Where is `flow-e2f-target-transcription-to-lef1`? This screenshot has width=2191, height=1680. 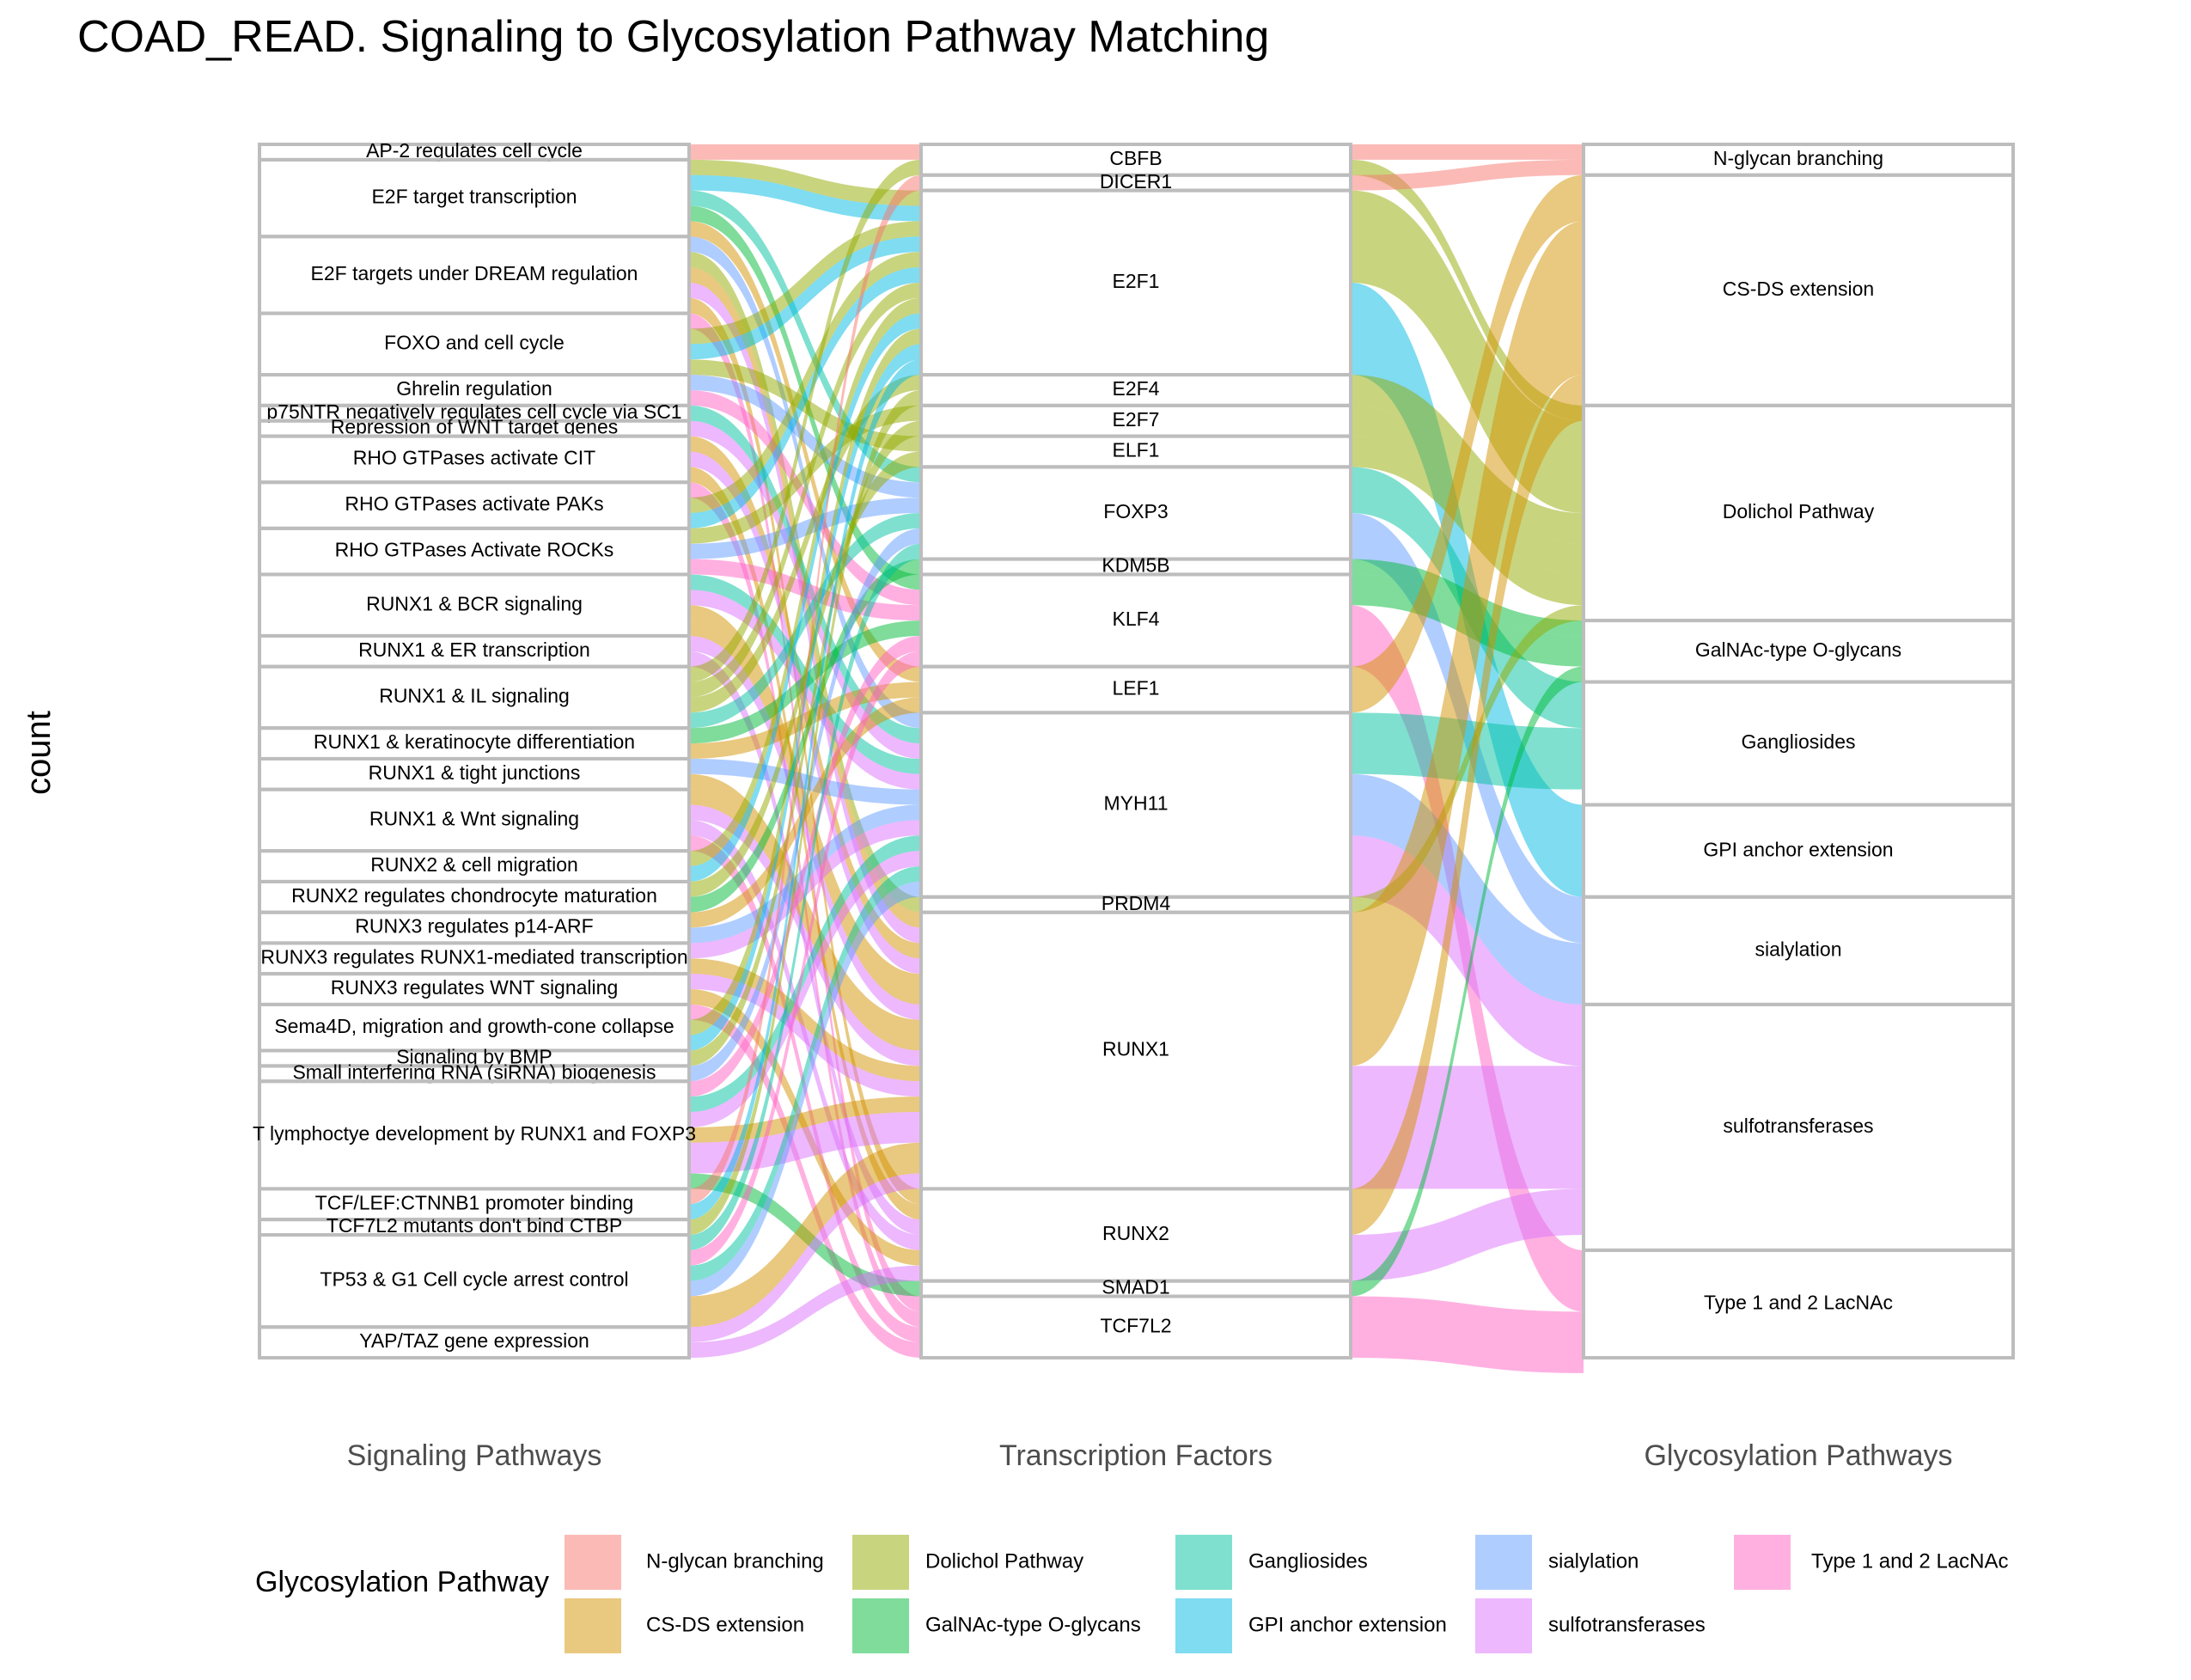 flow-e2f-target-transcription-to-lef1 is located at coordinates (805, 451).